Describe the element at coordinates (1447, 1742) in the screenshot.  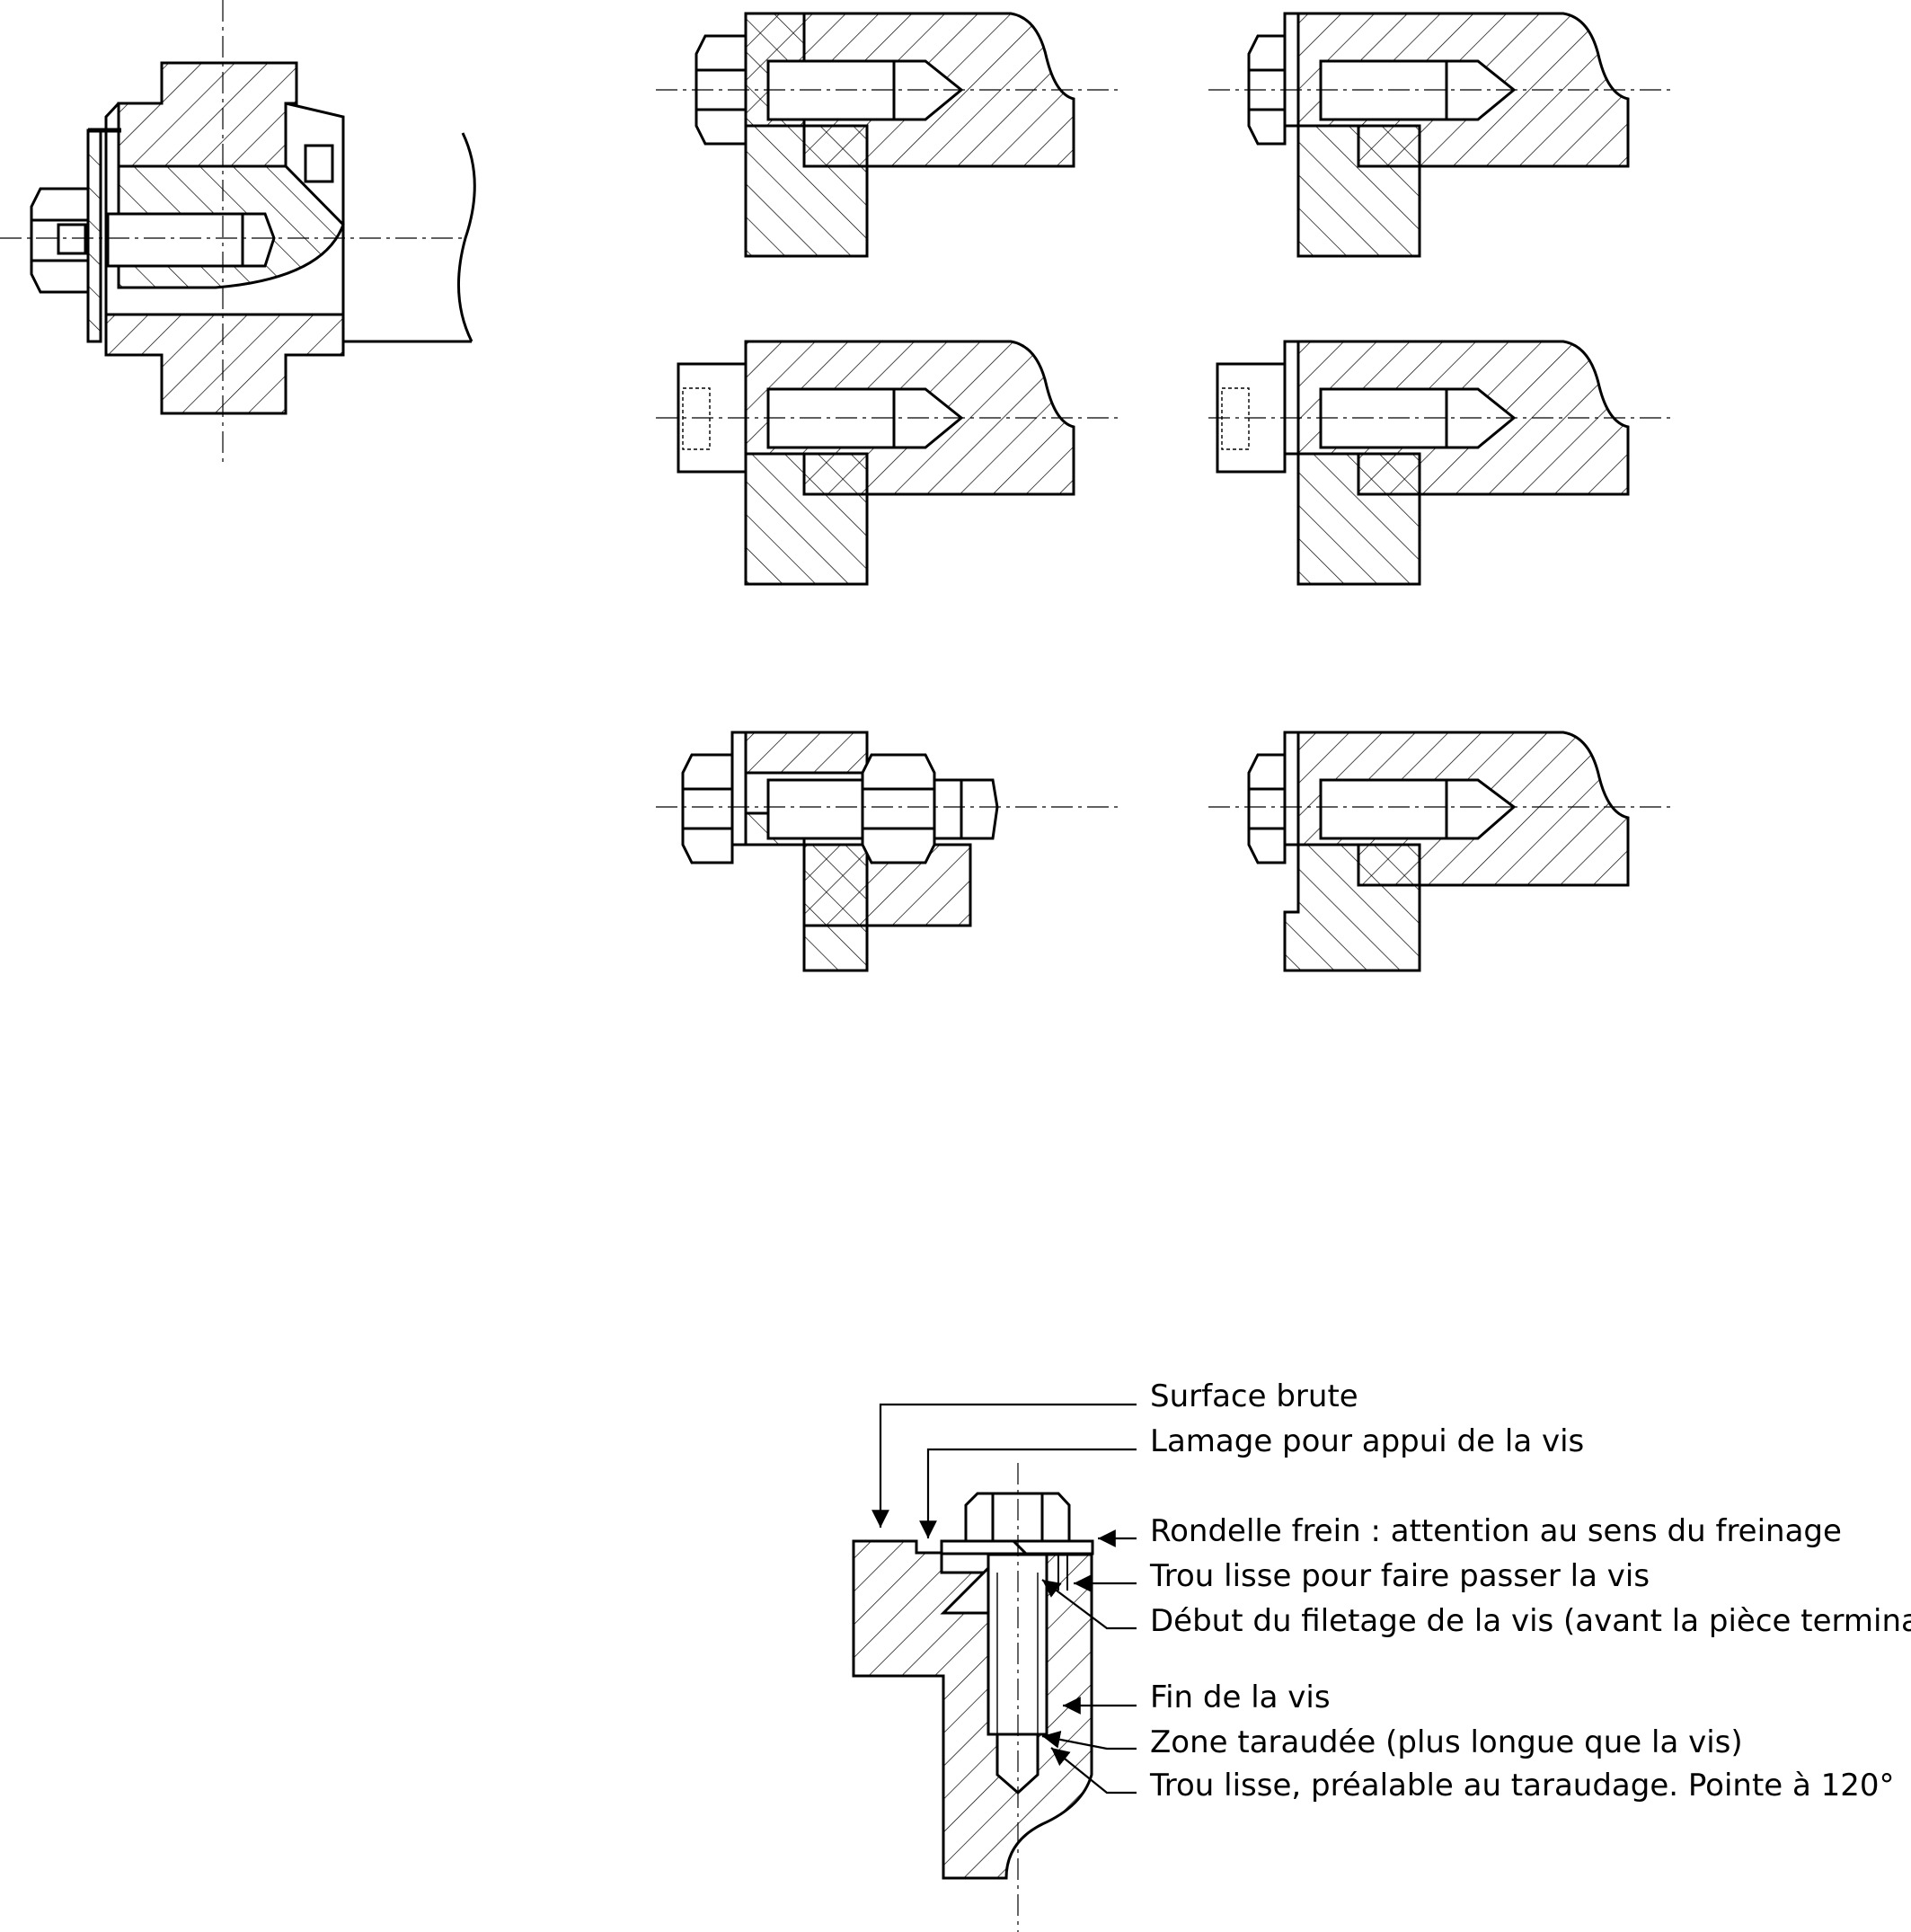
I see `label-zone-taraudee: Zone taraudée (plus longue que la vis)` at that location.